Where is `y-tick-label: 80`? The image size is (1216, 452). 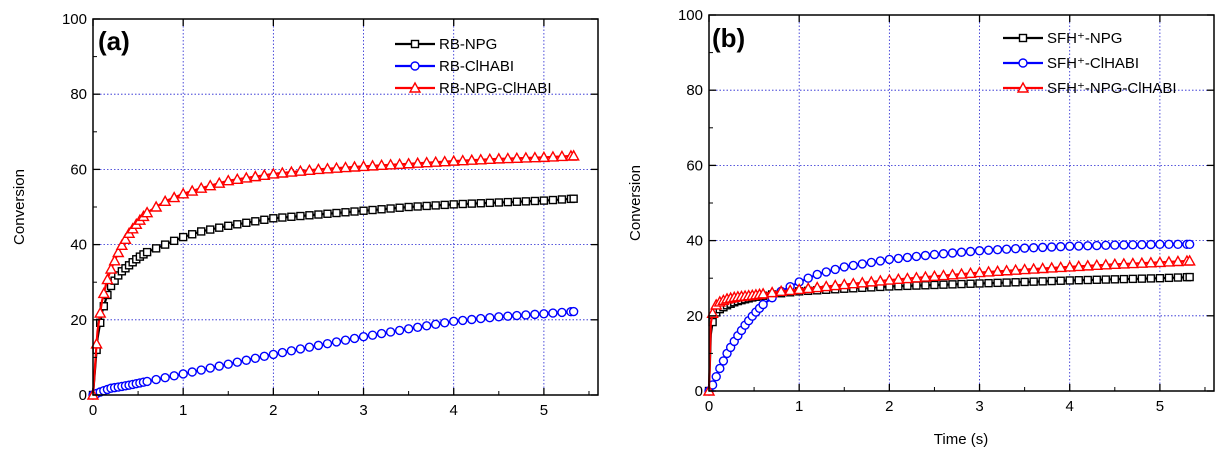 y-tick-label: 80 is located at coordinates (694, 90).